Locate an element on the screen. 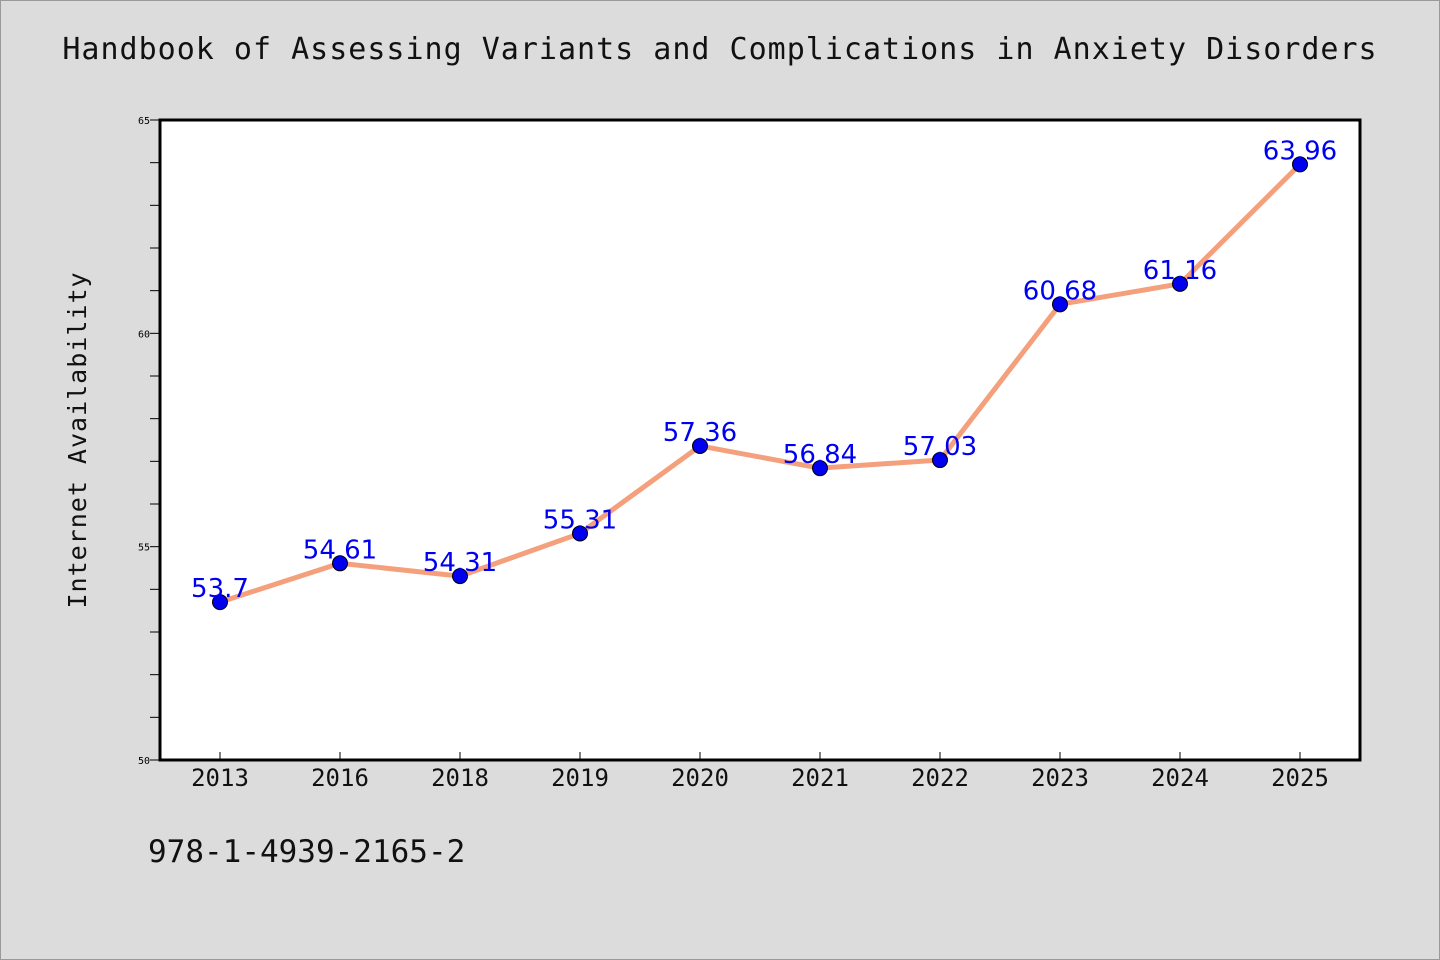  x-tick-label: 2018 is located at coordinates (460, 778).